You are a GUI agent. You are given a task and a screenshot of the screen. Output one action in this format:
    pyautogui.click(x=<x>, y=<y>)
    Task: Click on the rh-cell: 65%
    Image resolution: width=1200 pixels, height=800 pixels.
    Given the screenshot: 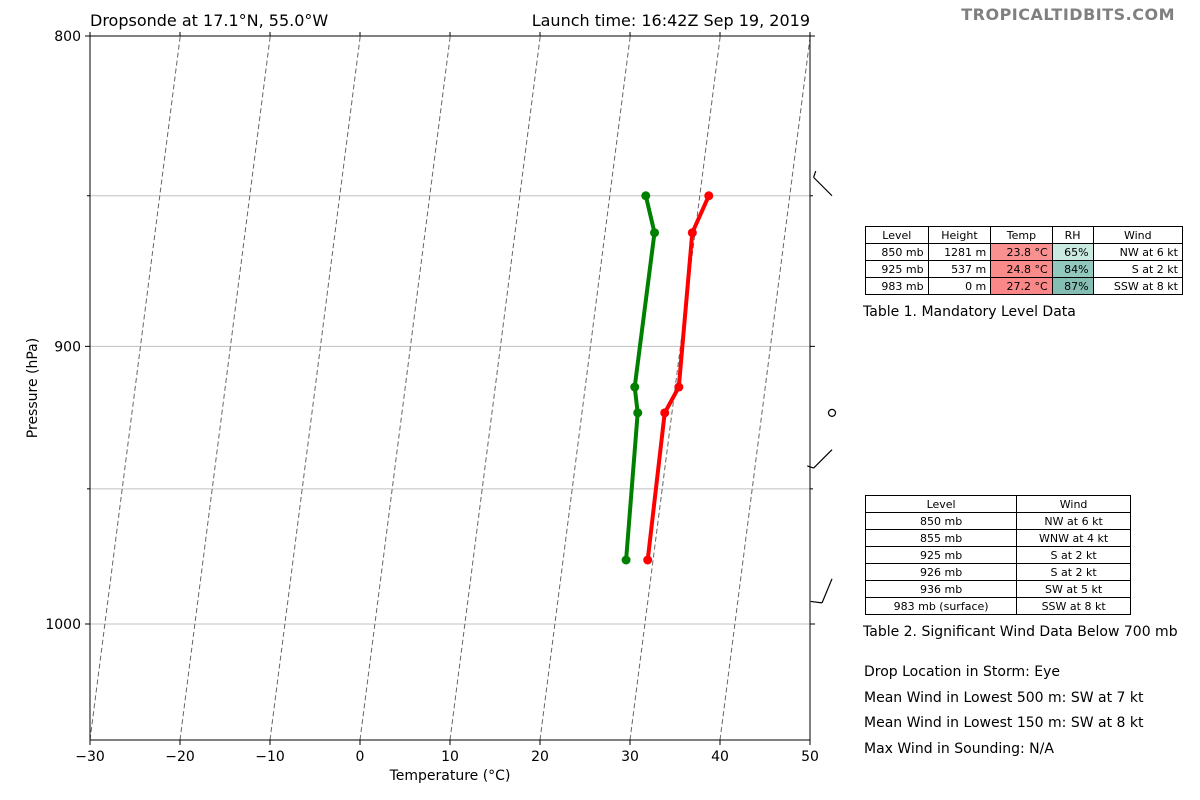 What is the action you would take?
    pyautogui.click(x=1072, y=252)
    